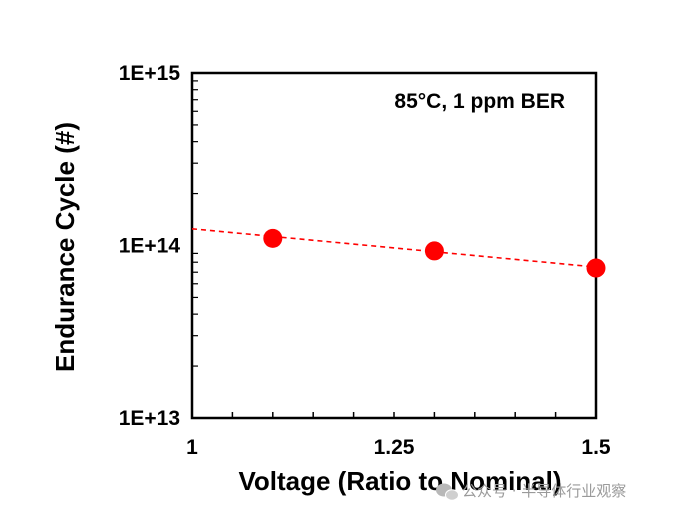 The width and height of the screenshot is (698, 517). I want to click on watermark-text: 公众号 · 半导体行业观察, so click(544, 491).